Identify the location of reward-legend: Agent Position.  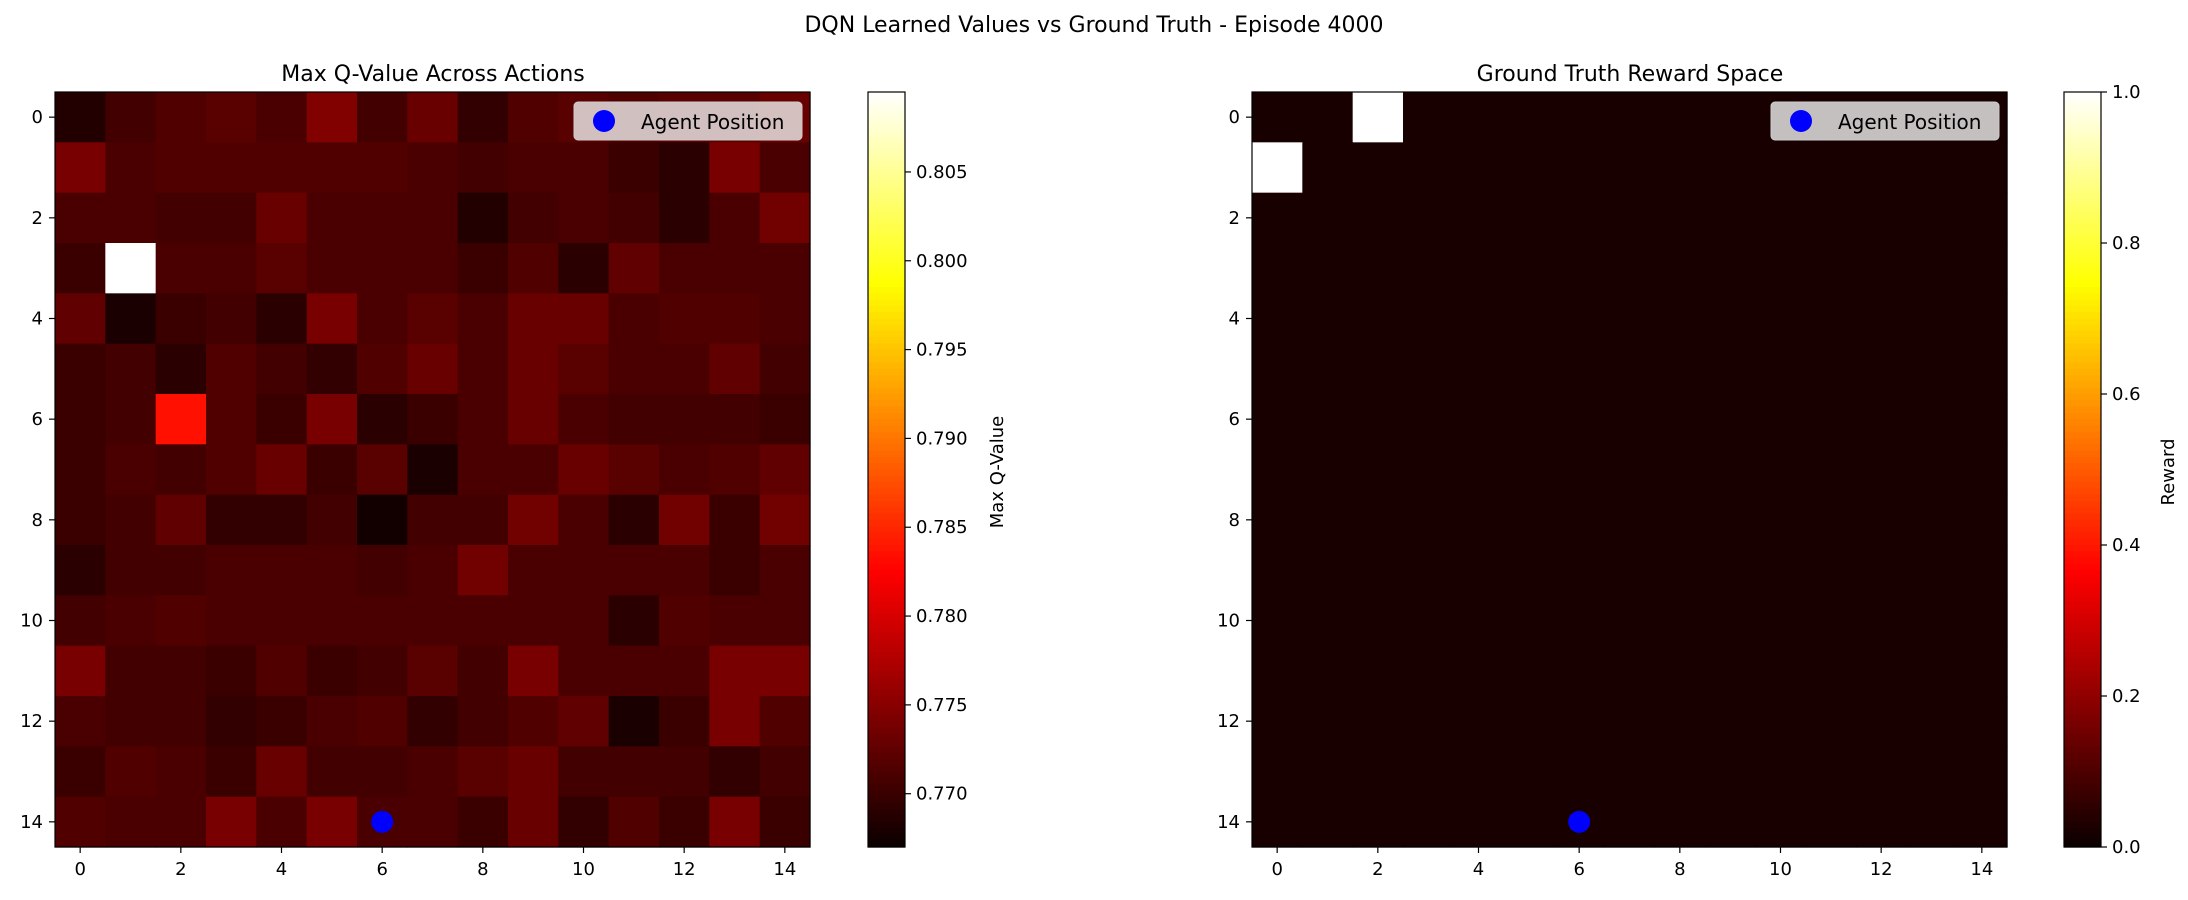
(1885, 121).